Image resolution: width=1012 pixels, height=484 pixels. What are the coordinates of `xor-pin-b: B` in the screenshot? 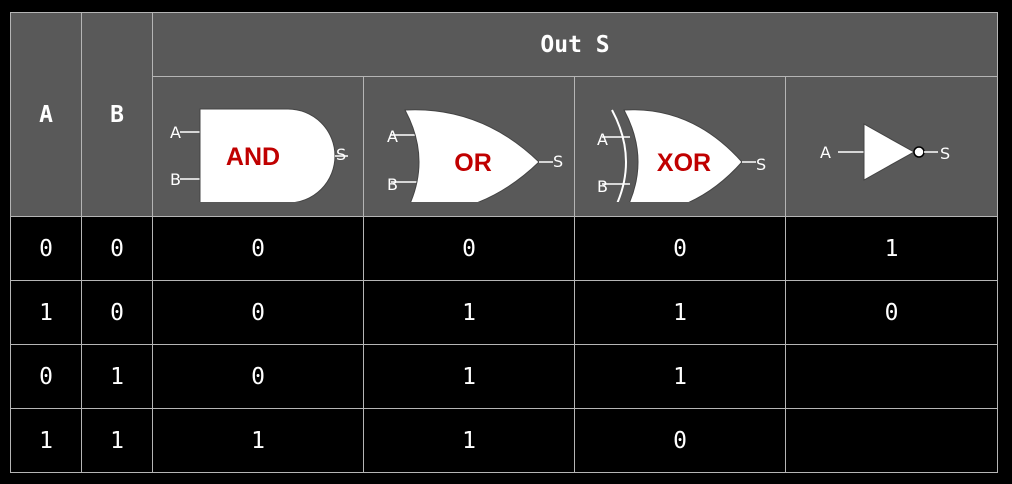 It's located at (602, 186).